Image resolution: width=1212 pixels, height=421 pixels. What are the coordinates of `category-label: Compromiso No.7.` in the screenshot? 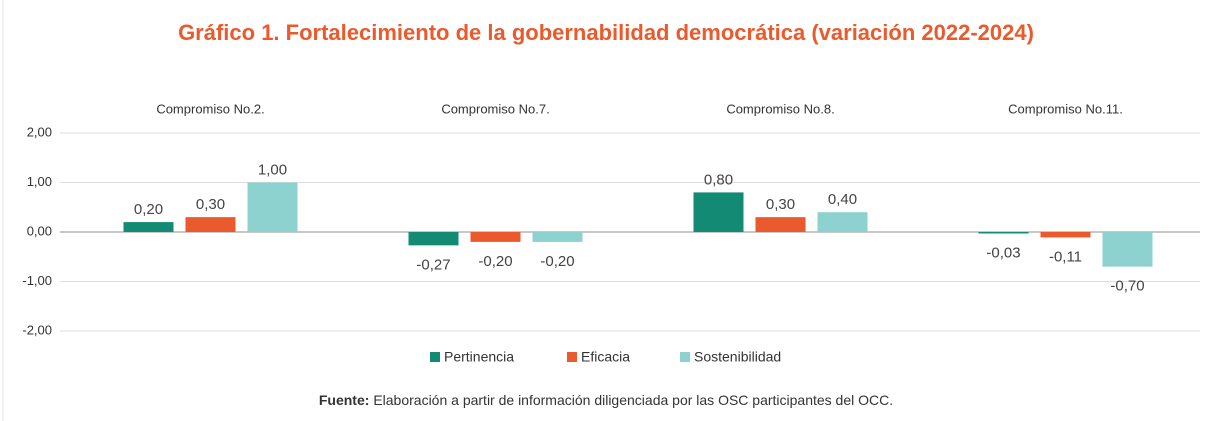 It's located at (495, 108).